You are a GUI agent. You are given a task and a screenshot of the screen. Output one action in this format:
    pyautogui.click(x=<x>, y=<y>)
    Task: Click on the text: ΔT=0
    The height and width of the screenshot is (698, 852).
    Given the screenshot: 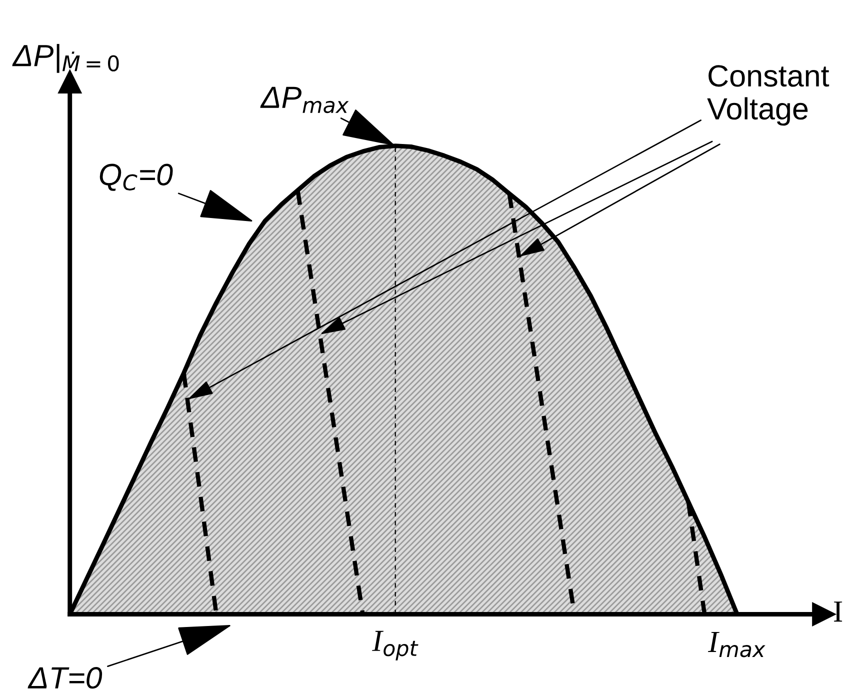 What is the action you would take?
    pyautogui.click(x=65, y=678)
    